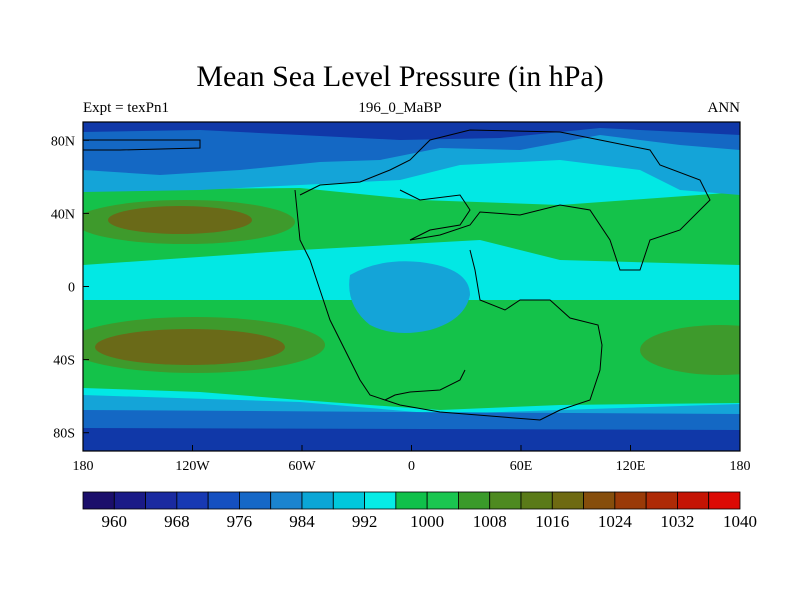 The image size is (800, 600). What do you see at coordinates (302, 521) in the screenshot?
I see `colorbar-label: 984` at bounding box center [302, 521].